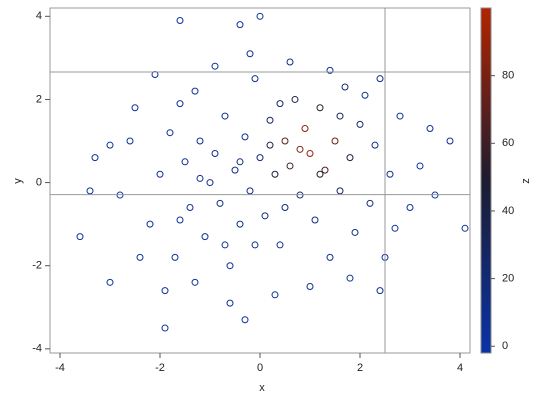 This screenshot has height=405, width=540. What do you see at coordinates (262, 388) in the screenshot?
I see `x-axis-label: x` at bounding box center [262, 388].